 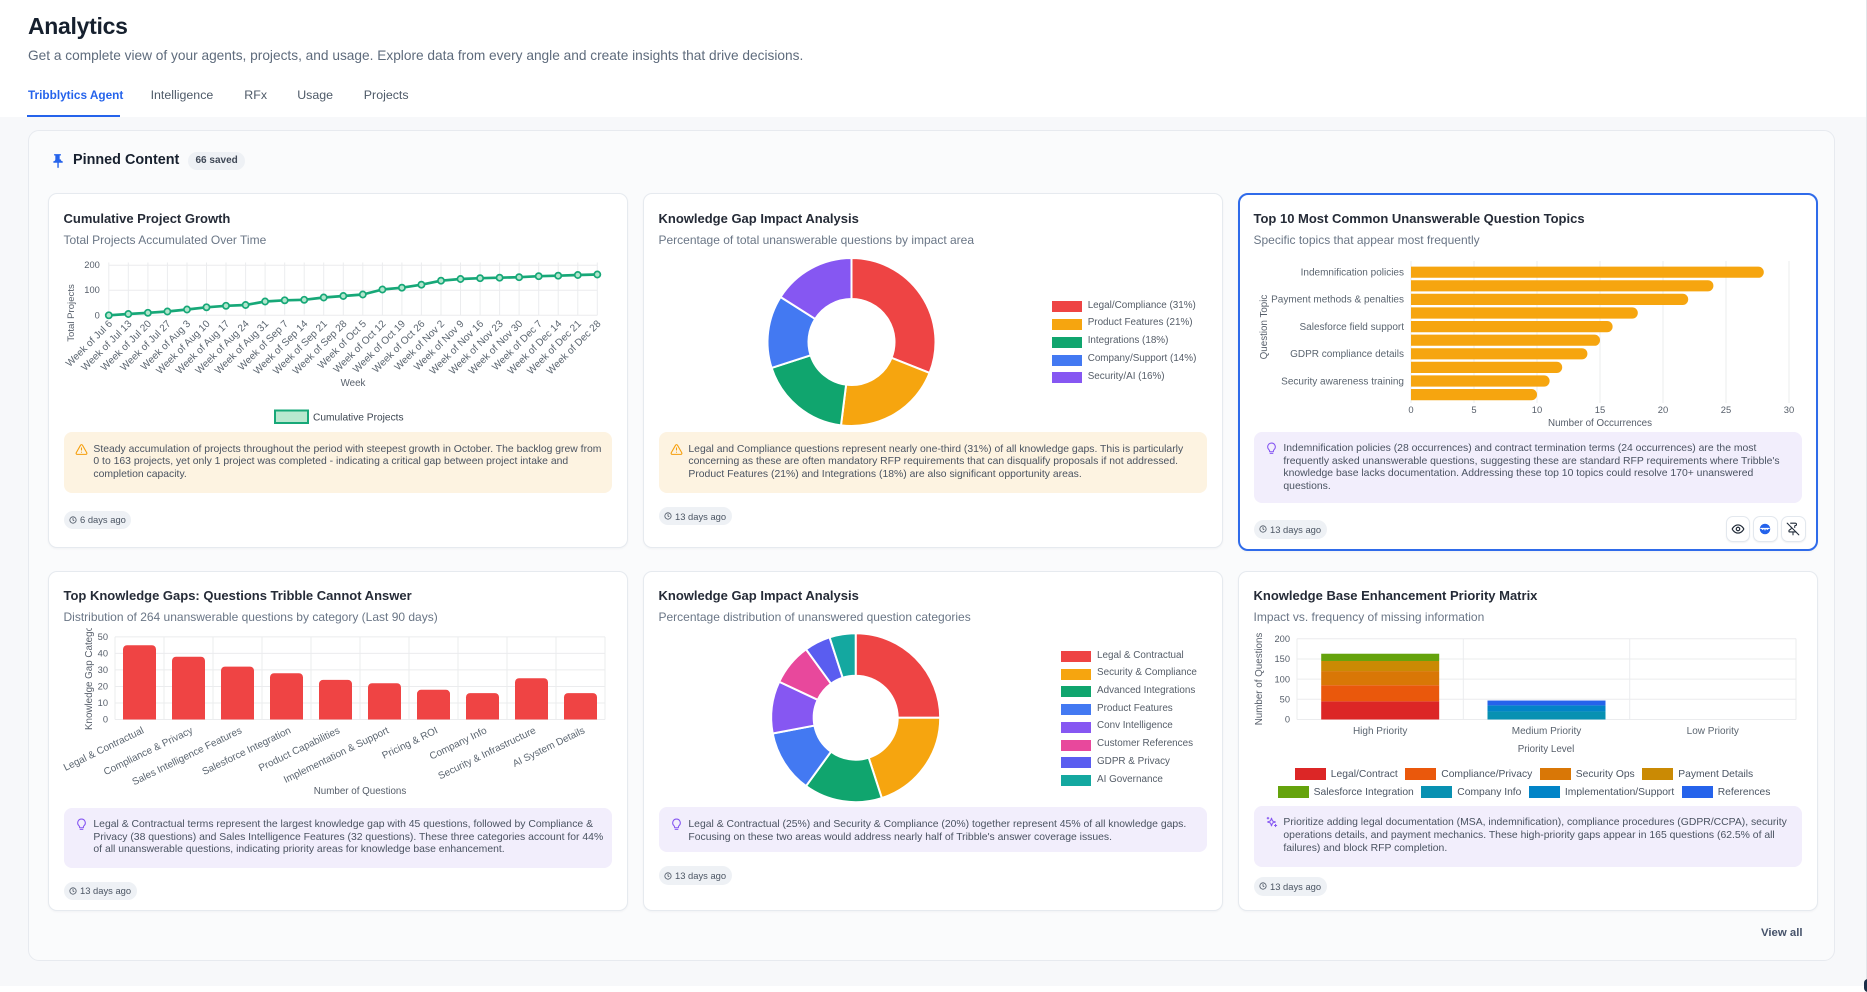 I want to click on svg-text: 25, so click(x=1726, y=409).